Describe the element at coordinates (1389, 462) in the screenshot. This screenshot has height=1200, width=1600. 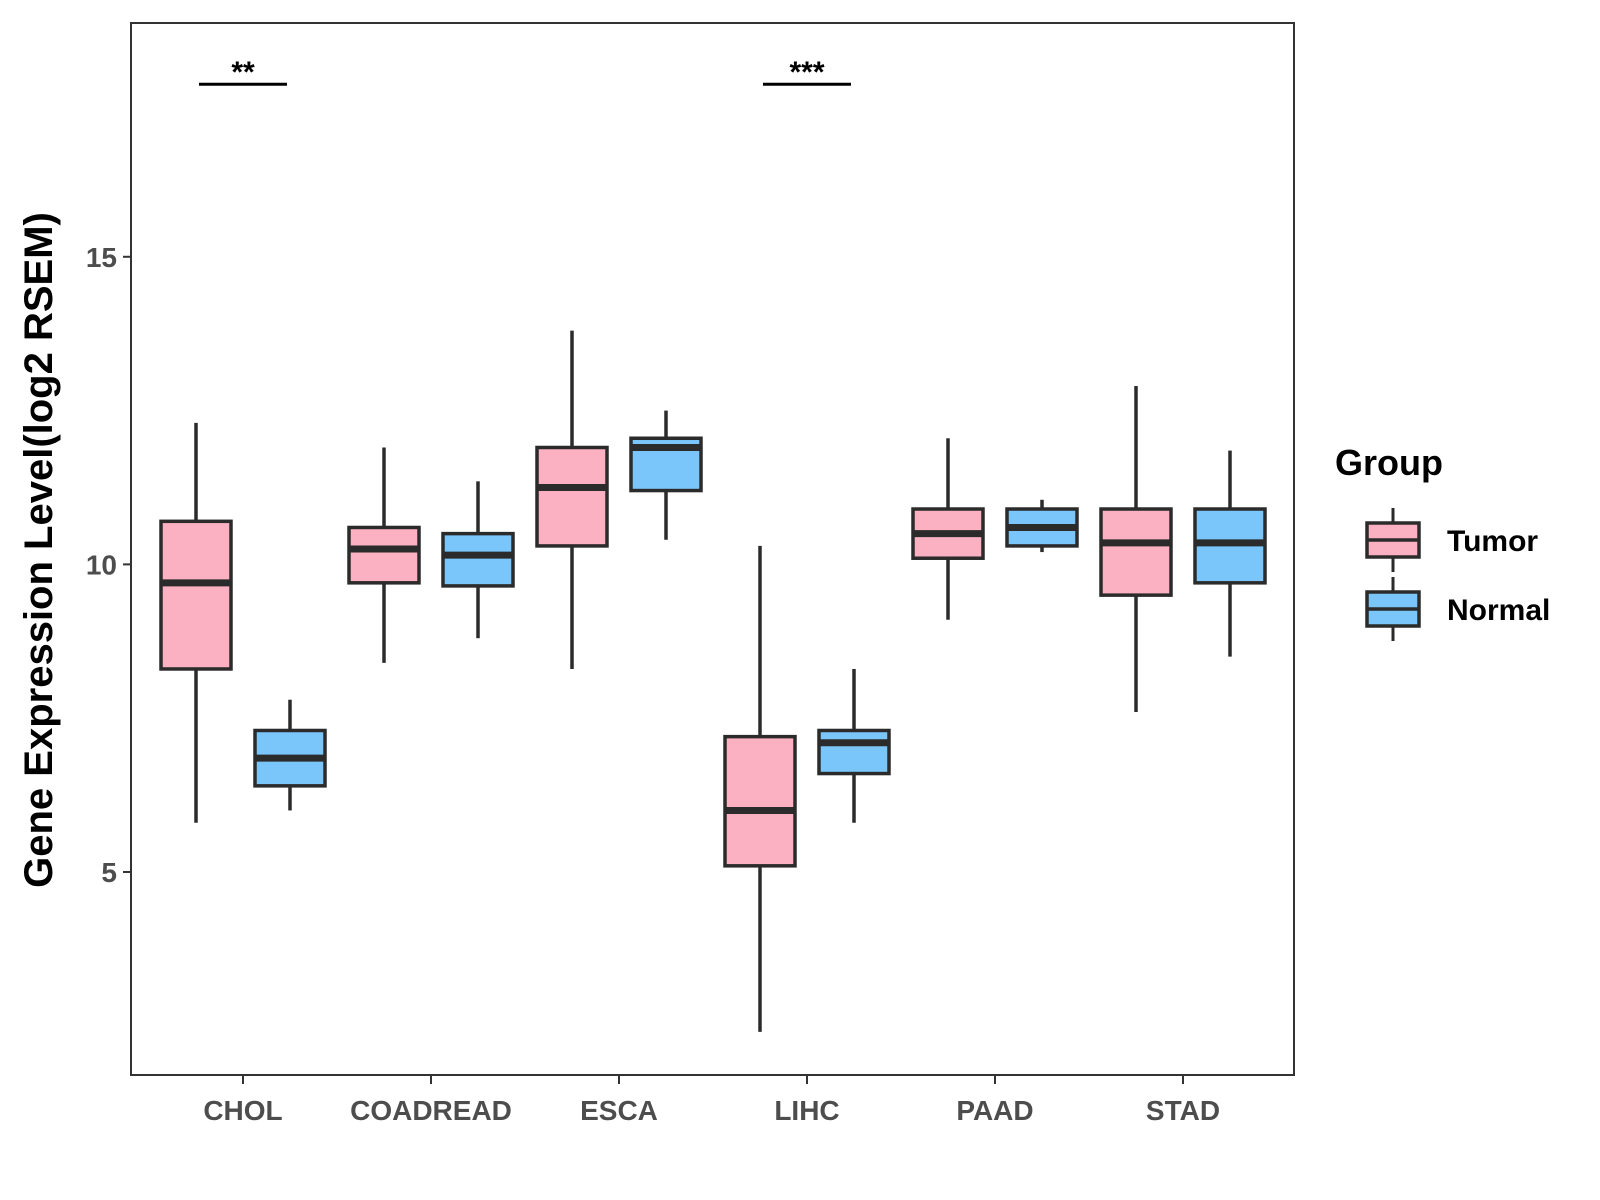
I see `legend-title: Group` at that location.